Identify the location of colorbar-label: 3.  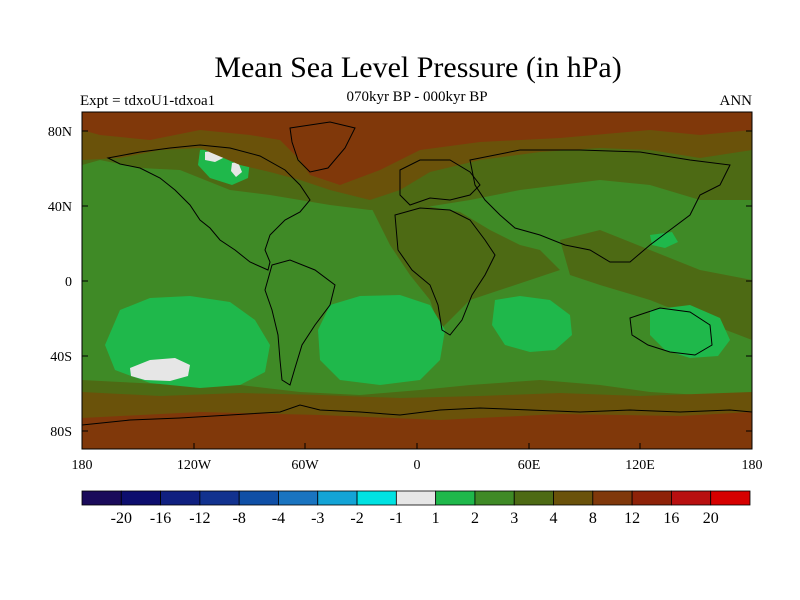
(514, 518).